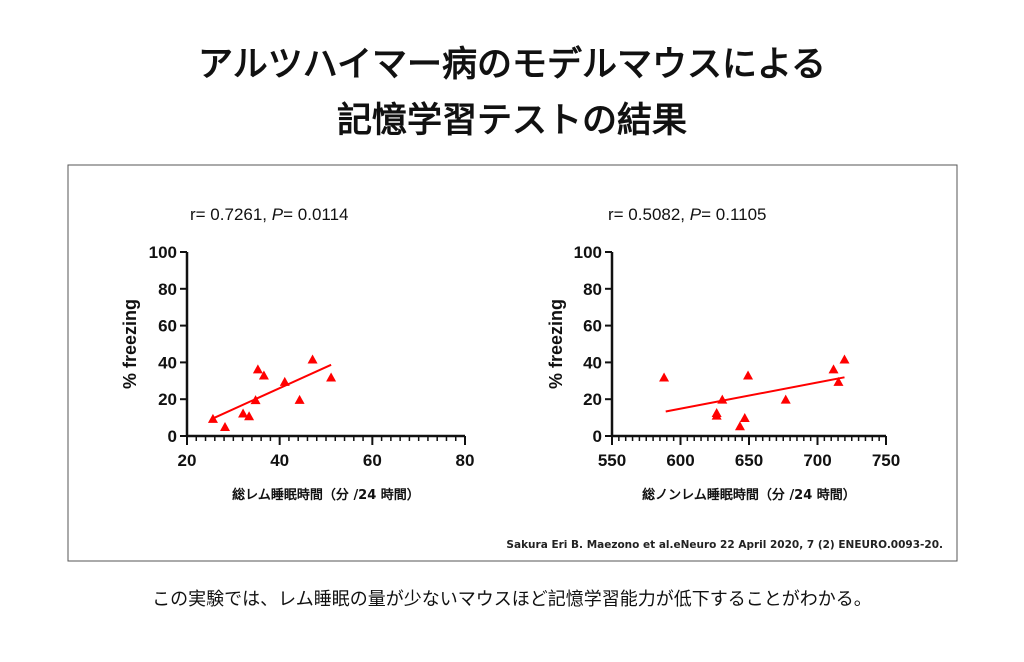  Describe the element at coordinates (512, 599) in the screenshot. I see `caption: この実験では、レム睡眠の量が少ないマウスほど記憶学習能力が低下することがわかる。` at that location.